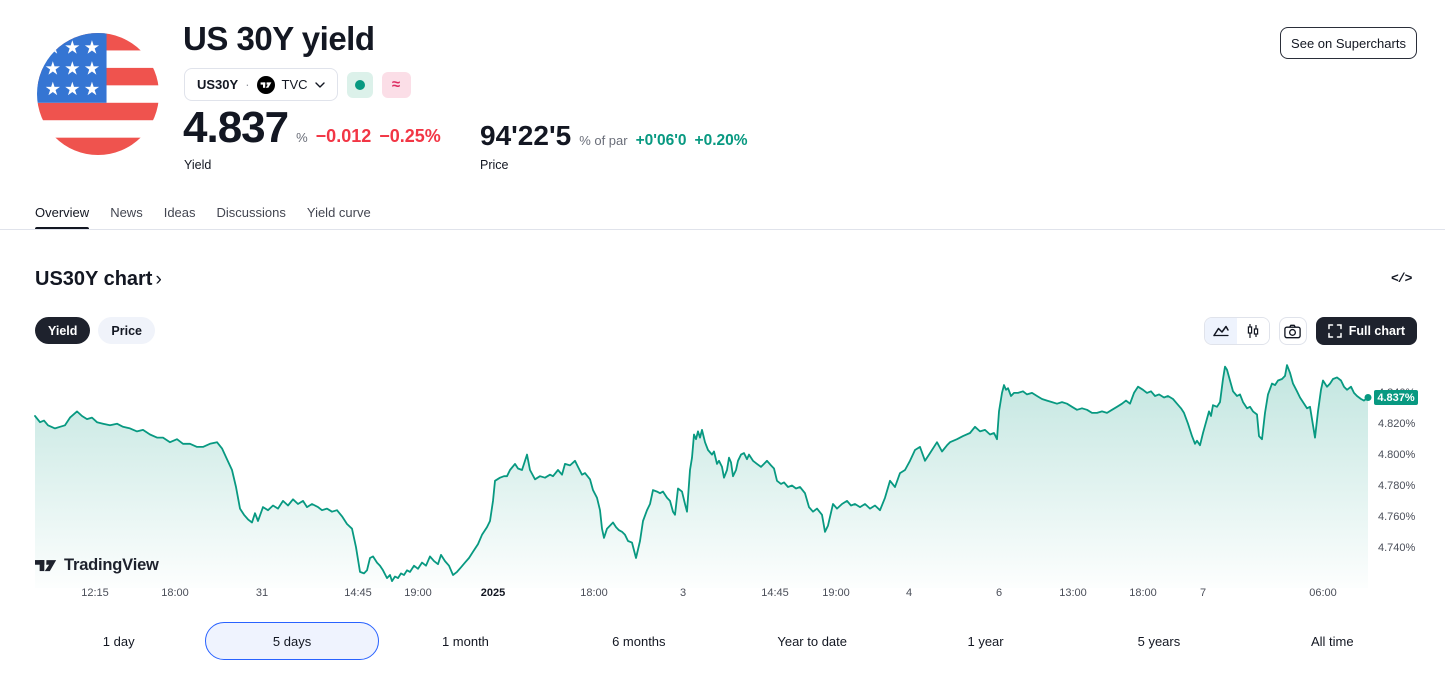  I want to click on tabs-divider, so click(722, 229).